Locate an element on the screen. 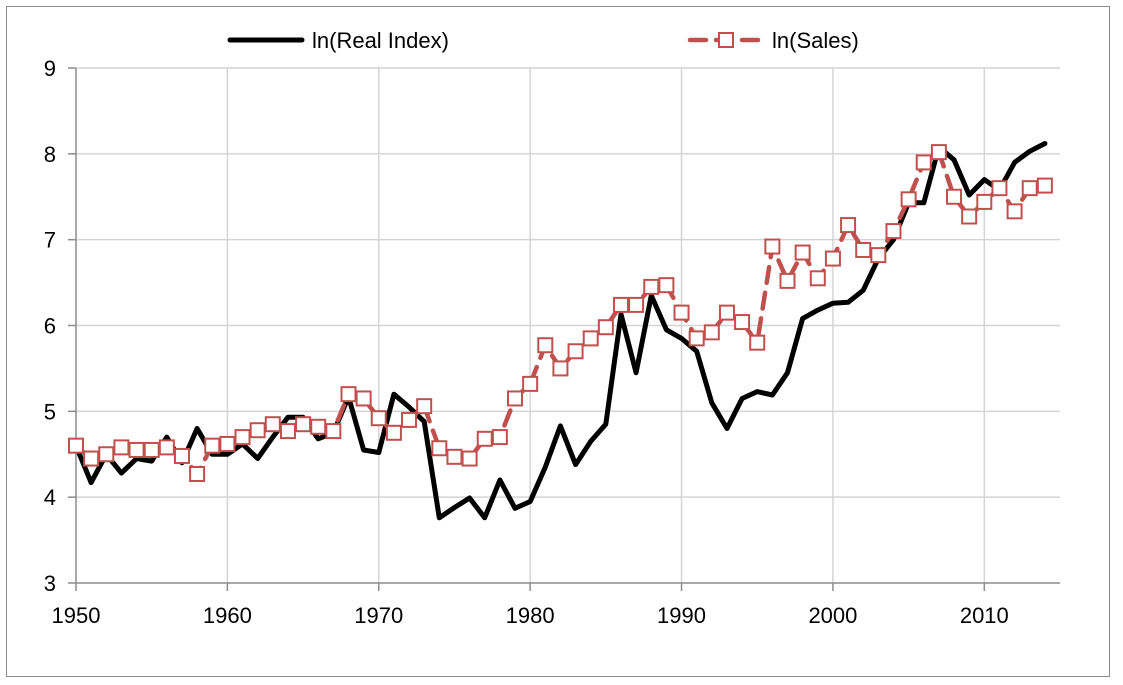  series-1-marker-1973 is located at coordinates (424, 406).